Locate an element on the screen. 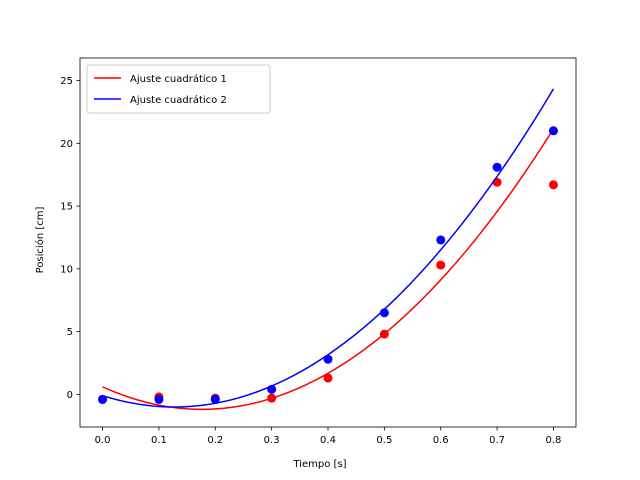 The image size is (640, 480). x-tick-label: 0.7 is located at coordinates (497, 440).